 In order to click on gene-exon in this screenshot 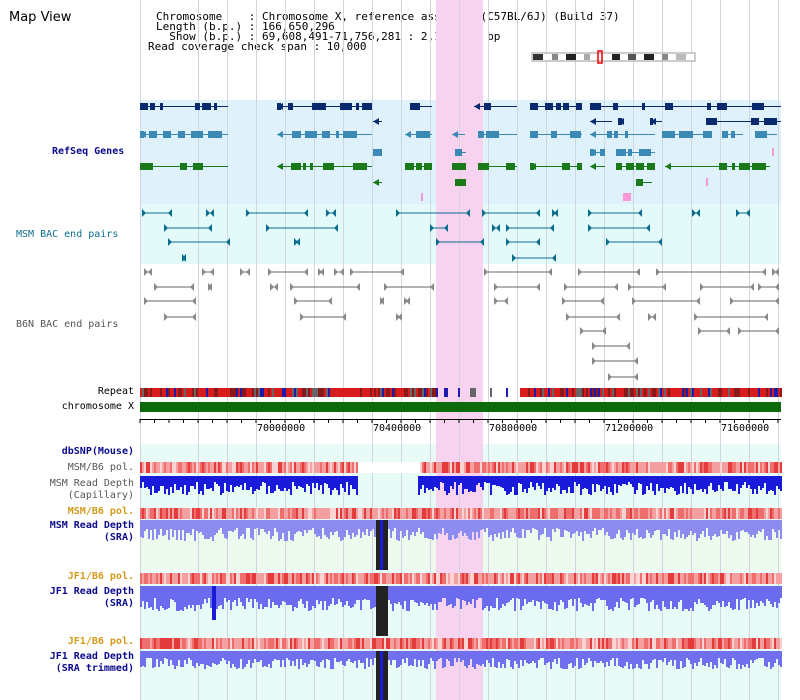, I will do `click(707, 134)`.